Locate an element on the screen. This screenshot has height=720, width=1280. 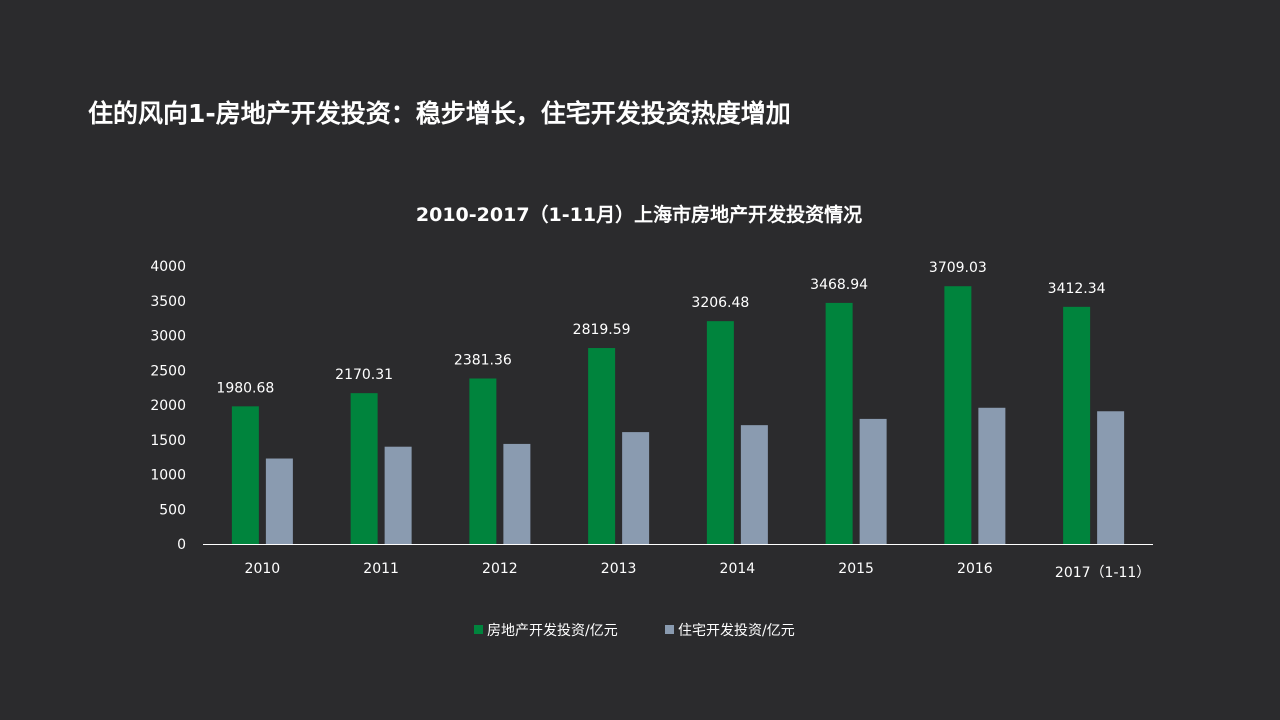
x-tick-label: 2013 is located at coordinates (619, 569).